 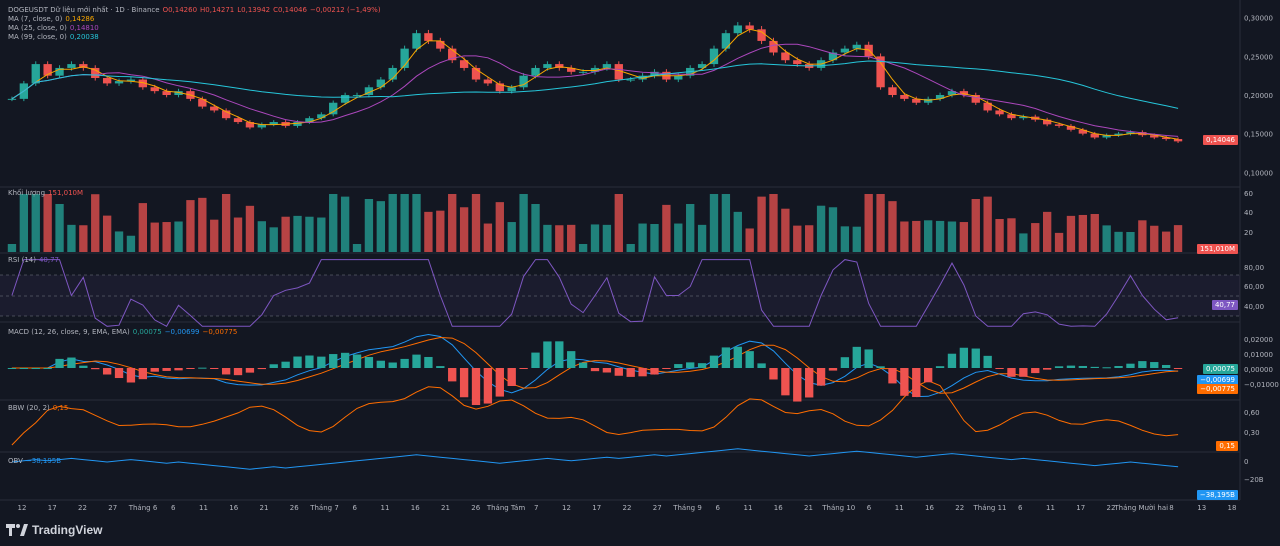 I want to click on time-tick-label: Tháng 10, so click(x=838, y=508).